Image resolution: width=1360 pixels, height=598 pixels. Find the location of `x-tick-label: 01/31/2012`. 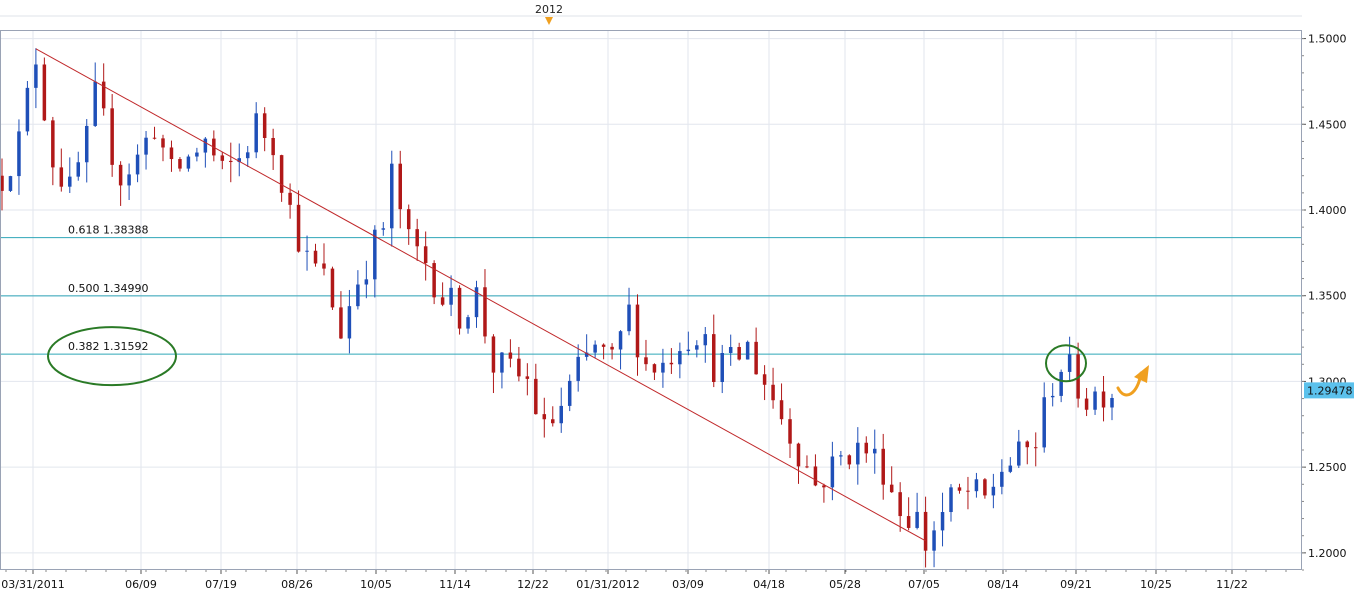

x-tick-label: 01/31/2012 is located at coordinates (607, 584).